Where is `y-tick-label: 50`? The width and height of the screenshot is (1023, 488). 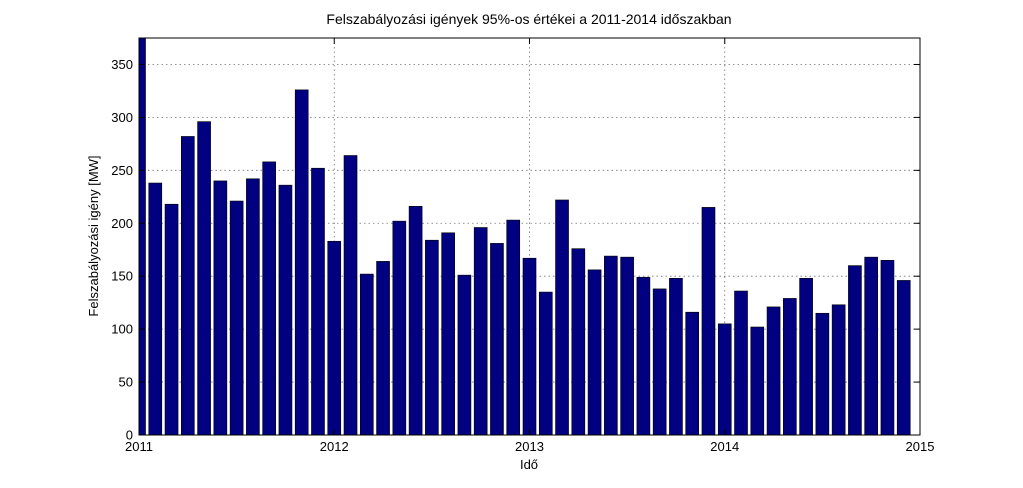 y-tick-label: 50 is located at coordinates (126, 382).